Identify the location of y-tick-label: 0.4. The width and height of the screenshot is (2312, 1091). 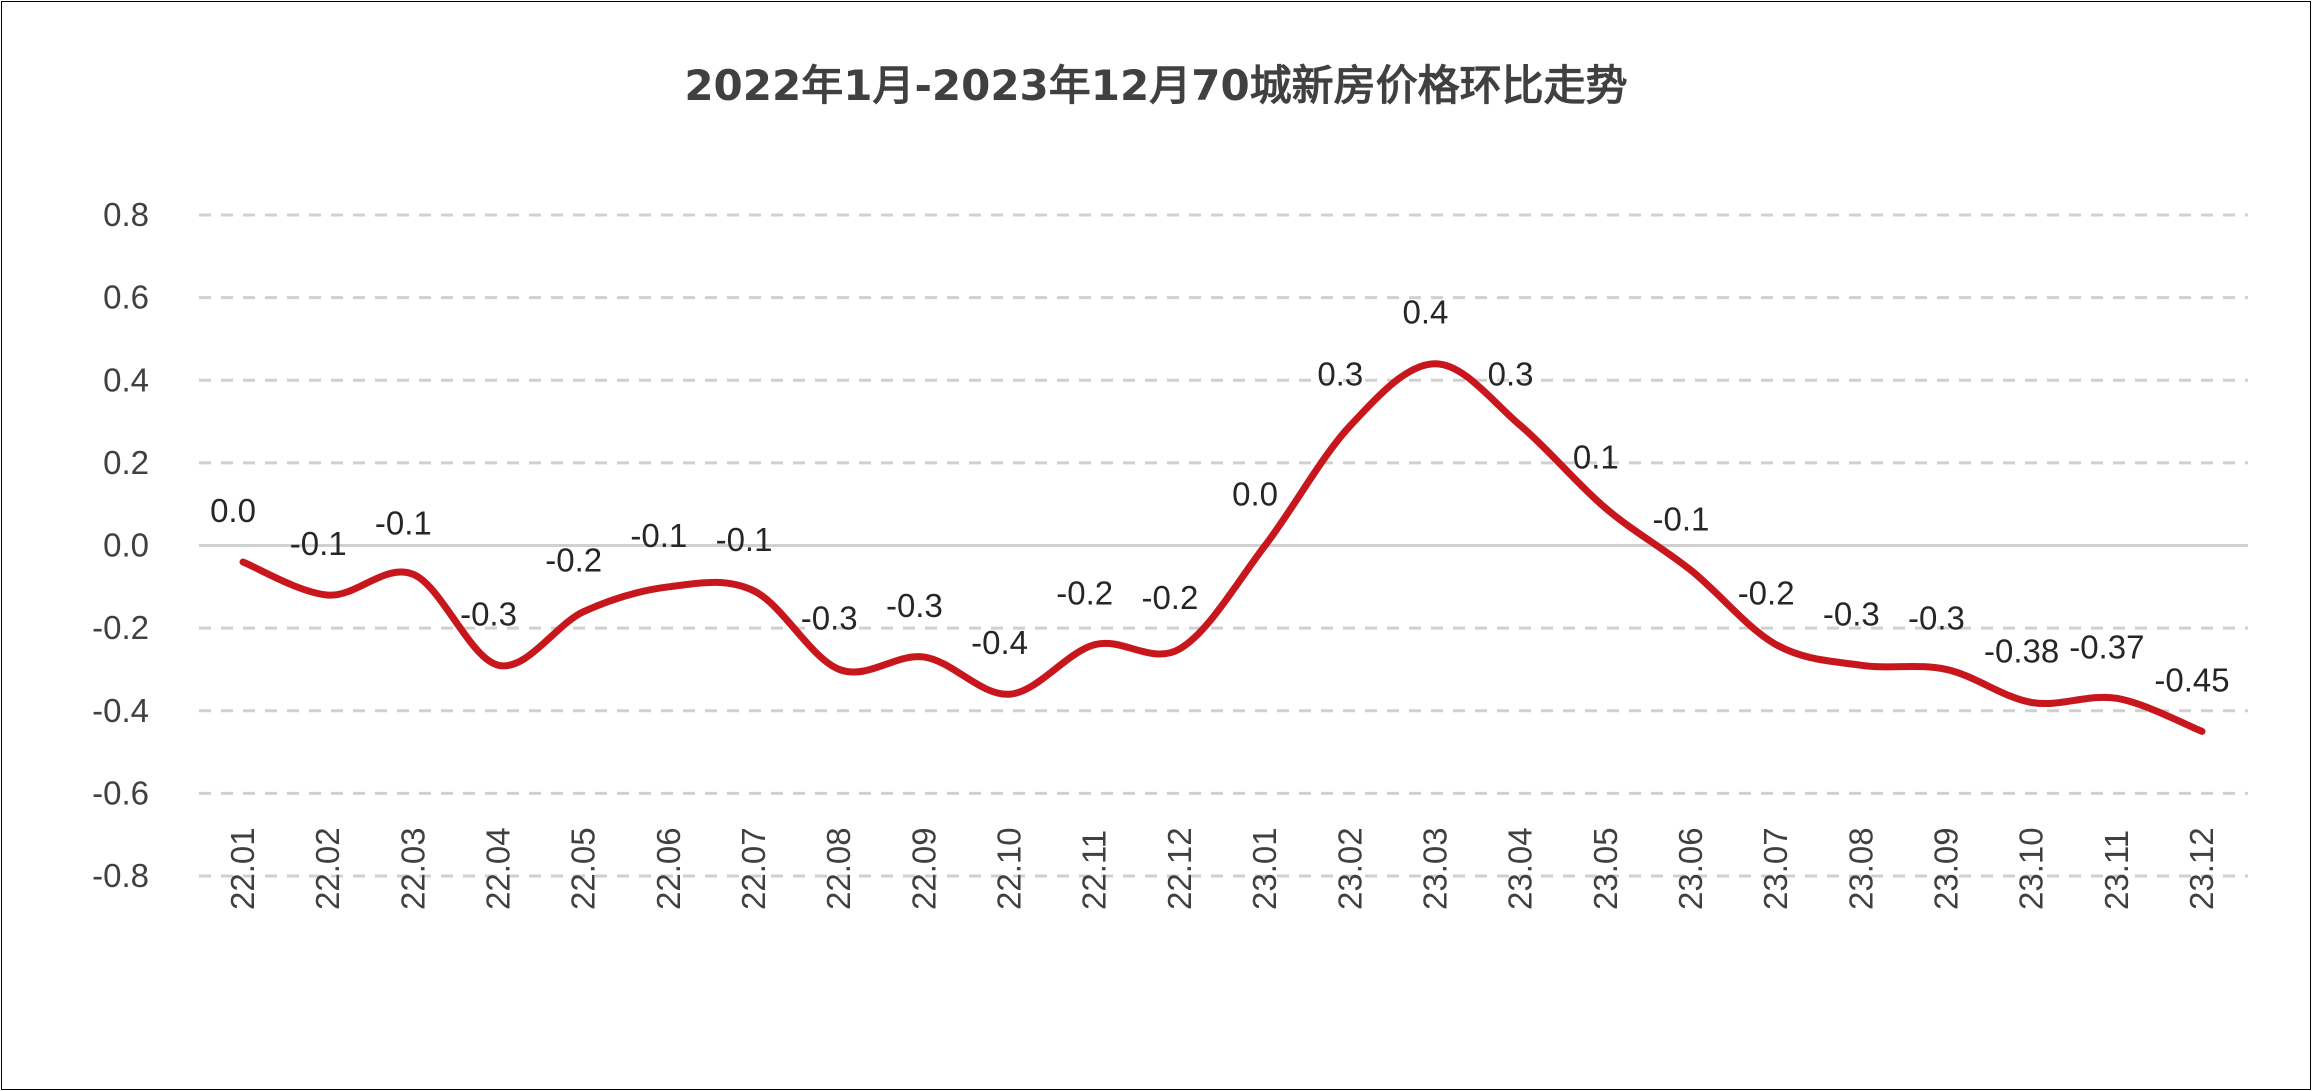
(126, 379).